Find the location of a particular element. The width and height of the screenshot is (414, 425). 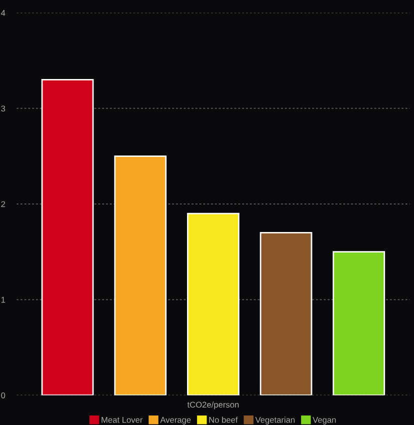

x-axis-title: tCO2e/person is located at coordinates (213, 406).